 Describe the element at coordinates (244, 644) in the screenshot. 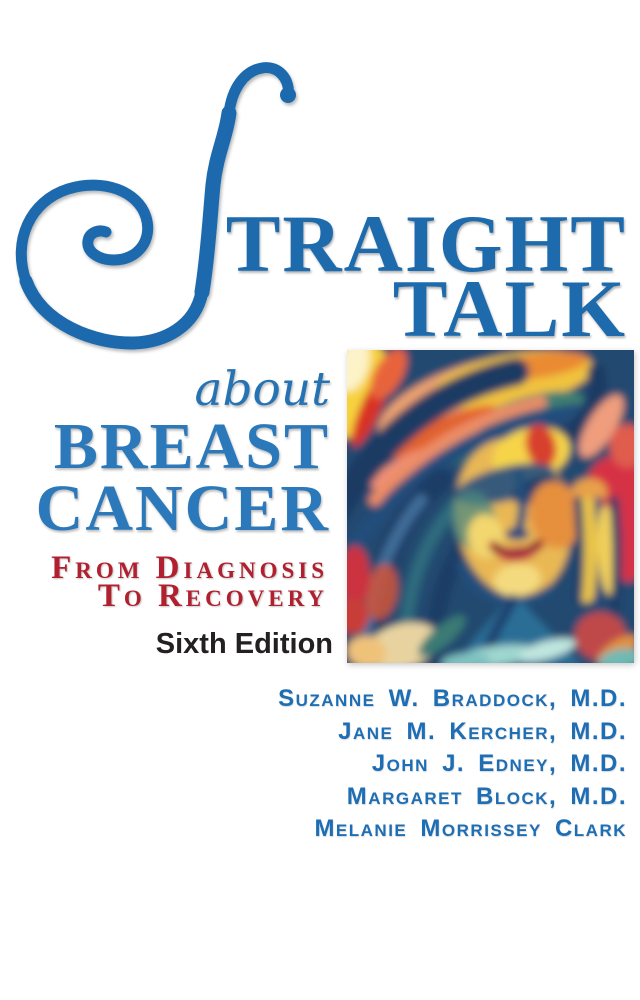

I see `edition-label: Sixth Edition` at that location.